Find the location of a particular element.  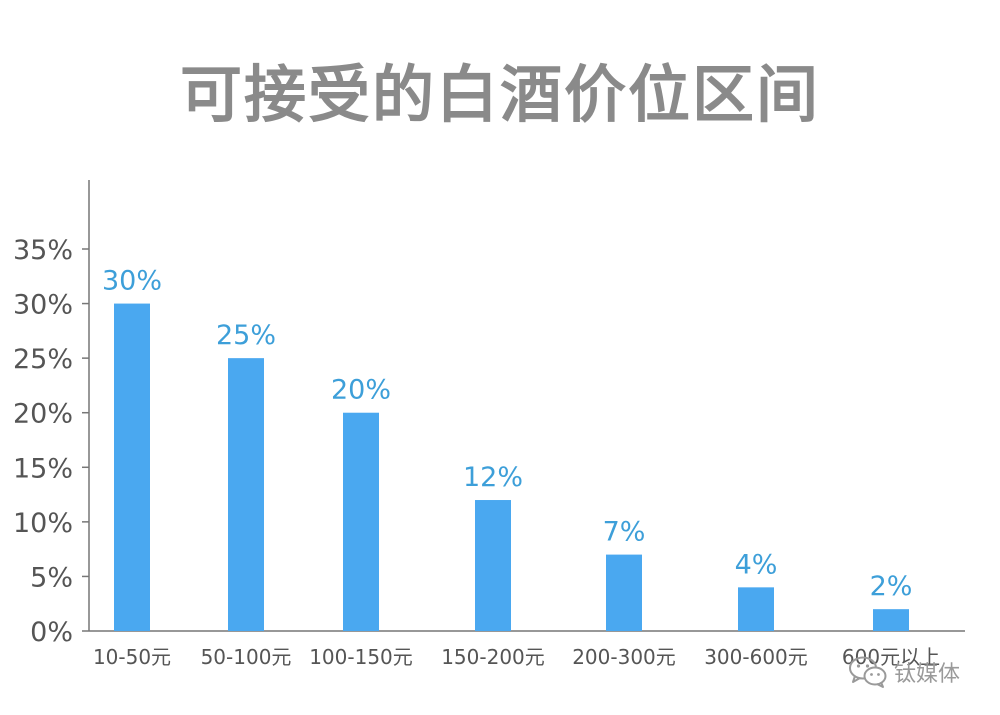

x-tick-label: 150-200元 is located at coordinates (493, 657).